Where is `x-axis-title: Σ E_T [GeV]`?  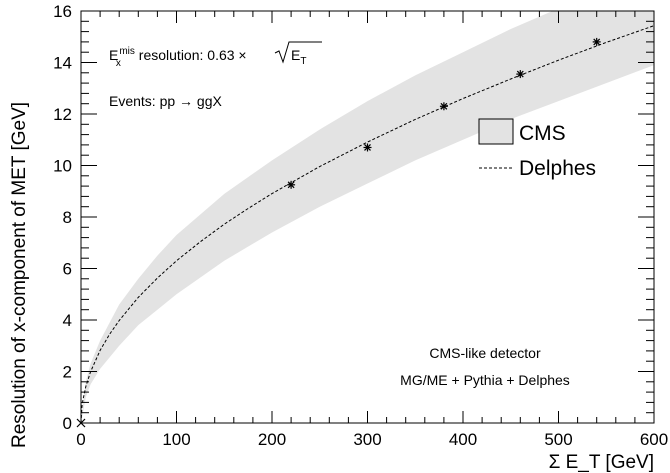 x-axis-title: Σ E_T [GeV] is located at coordinates (601, 462).